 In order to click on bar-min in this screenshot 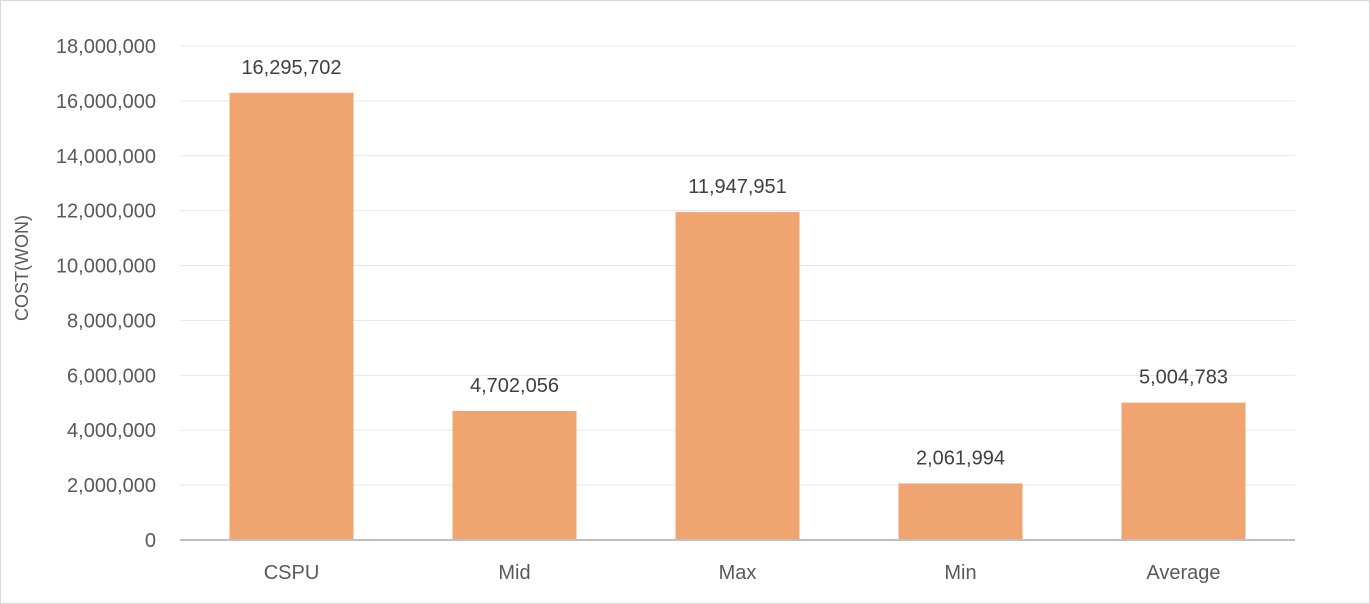, I will do `click(960, 511)`.